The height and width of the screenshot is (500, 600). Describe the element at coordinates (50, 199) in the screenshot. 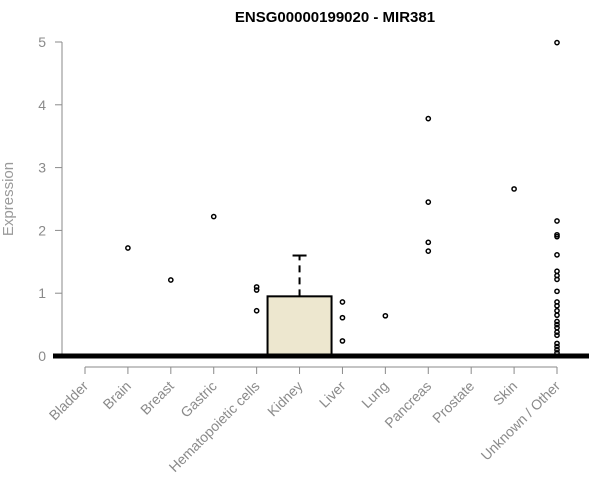

I see `y-axis: 0 1 2 3 4 5` at that location.